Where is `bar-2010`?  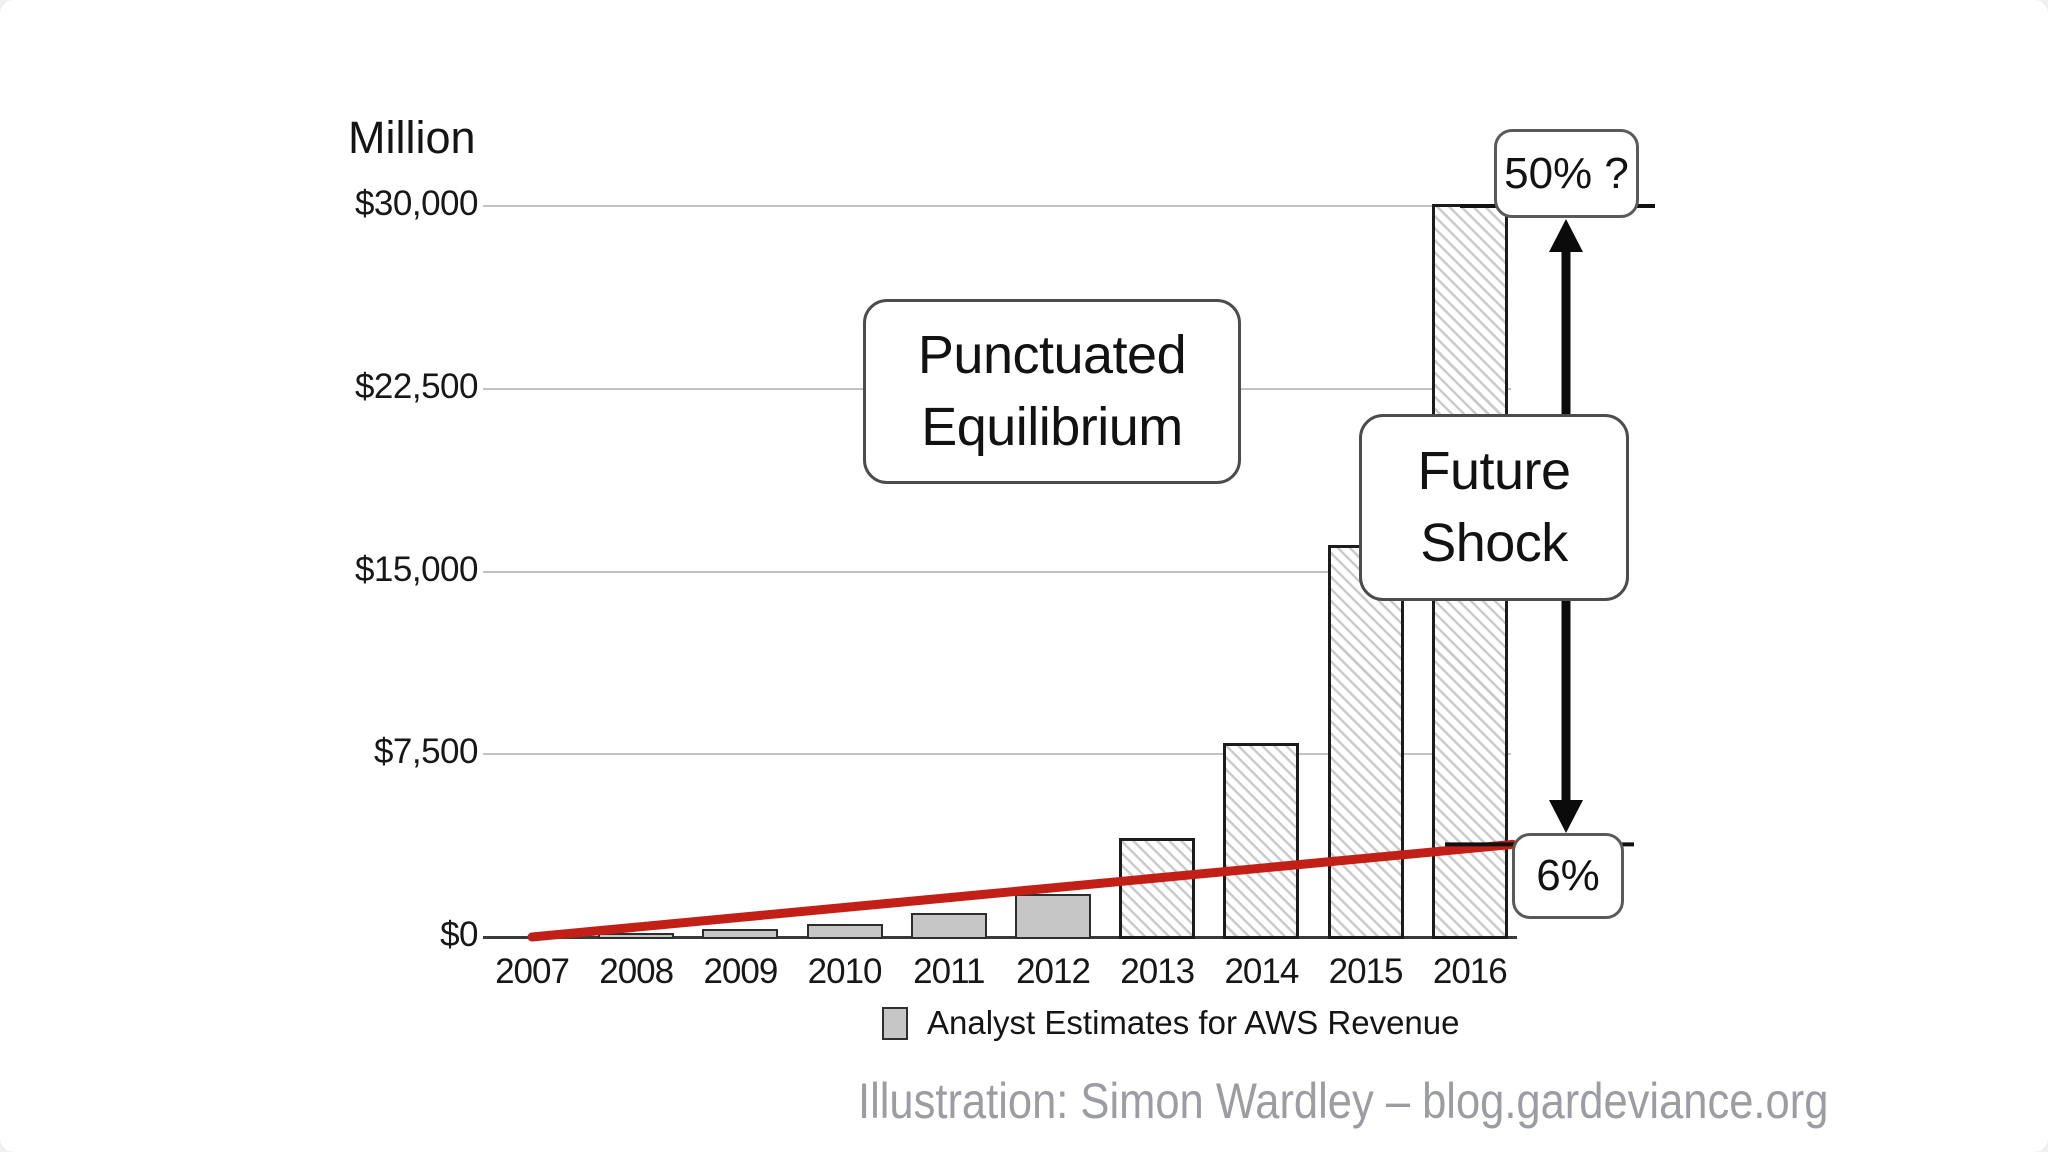
bar-2010 is located at coordinates (844, 931).